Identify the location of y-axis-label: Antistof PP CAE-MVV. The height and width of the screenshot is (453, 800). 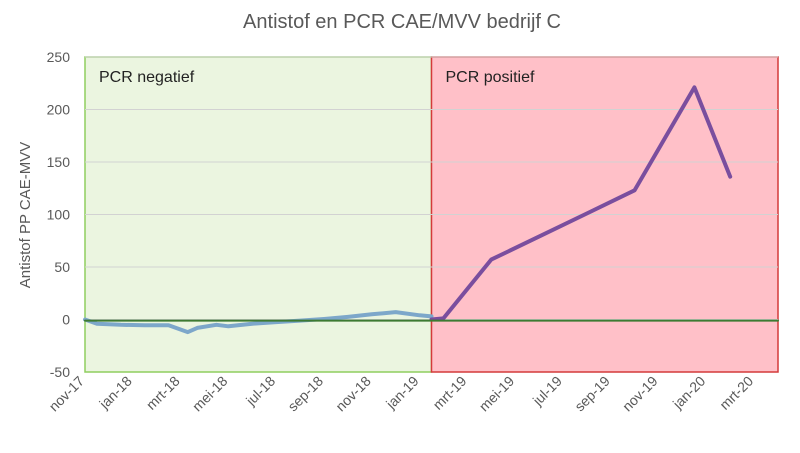
(25, 215).